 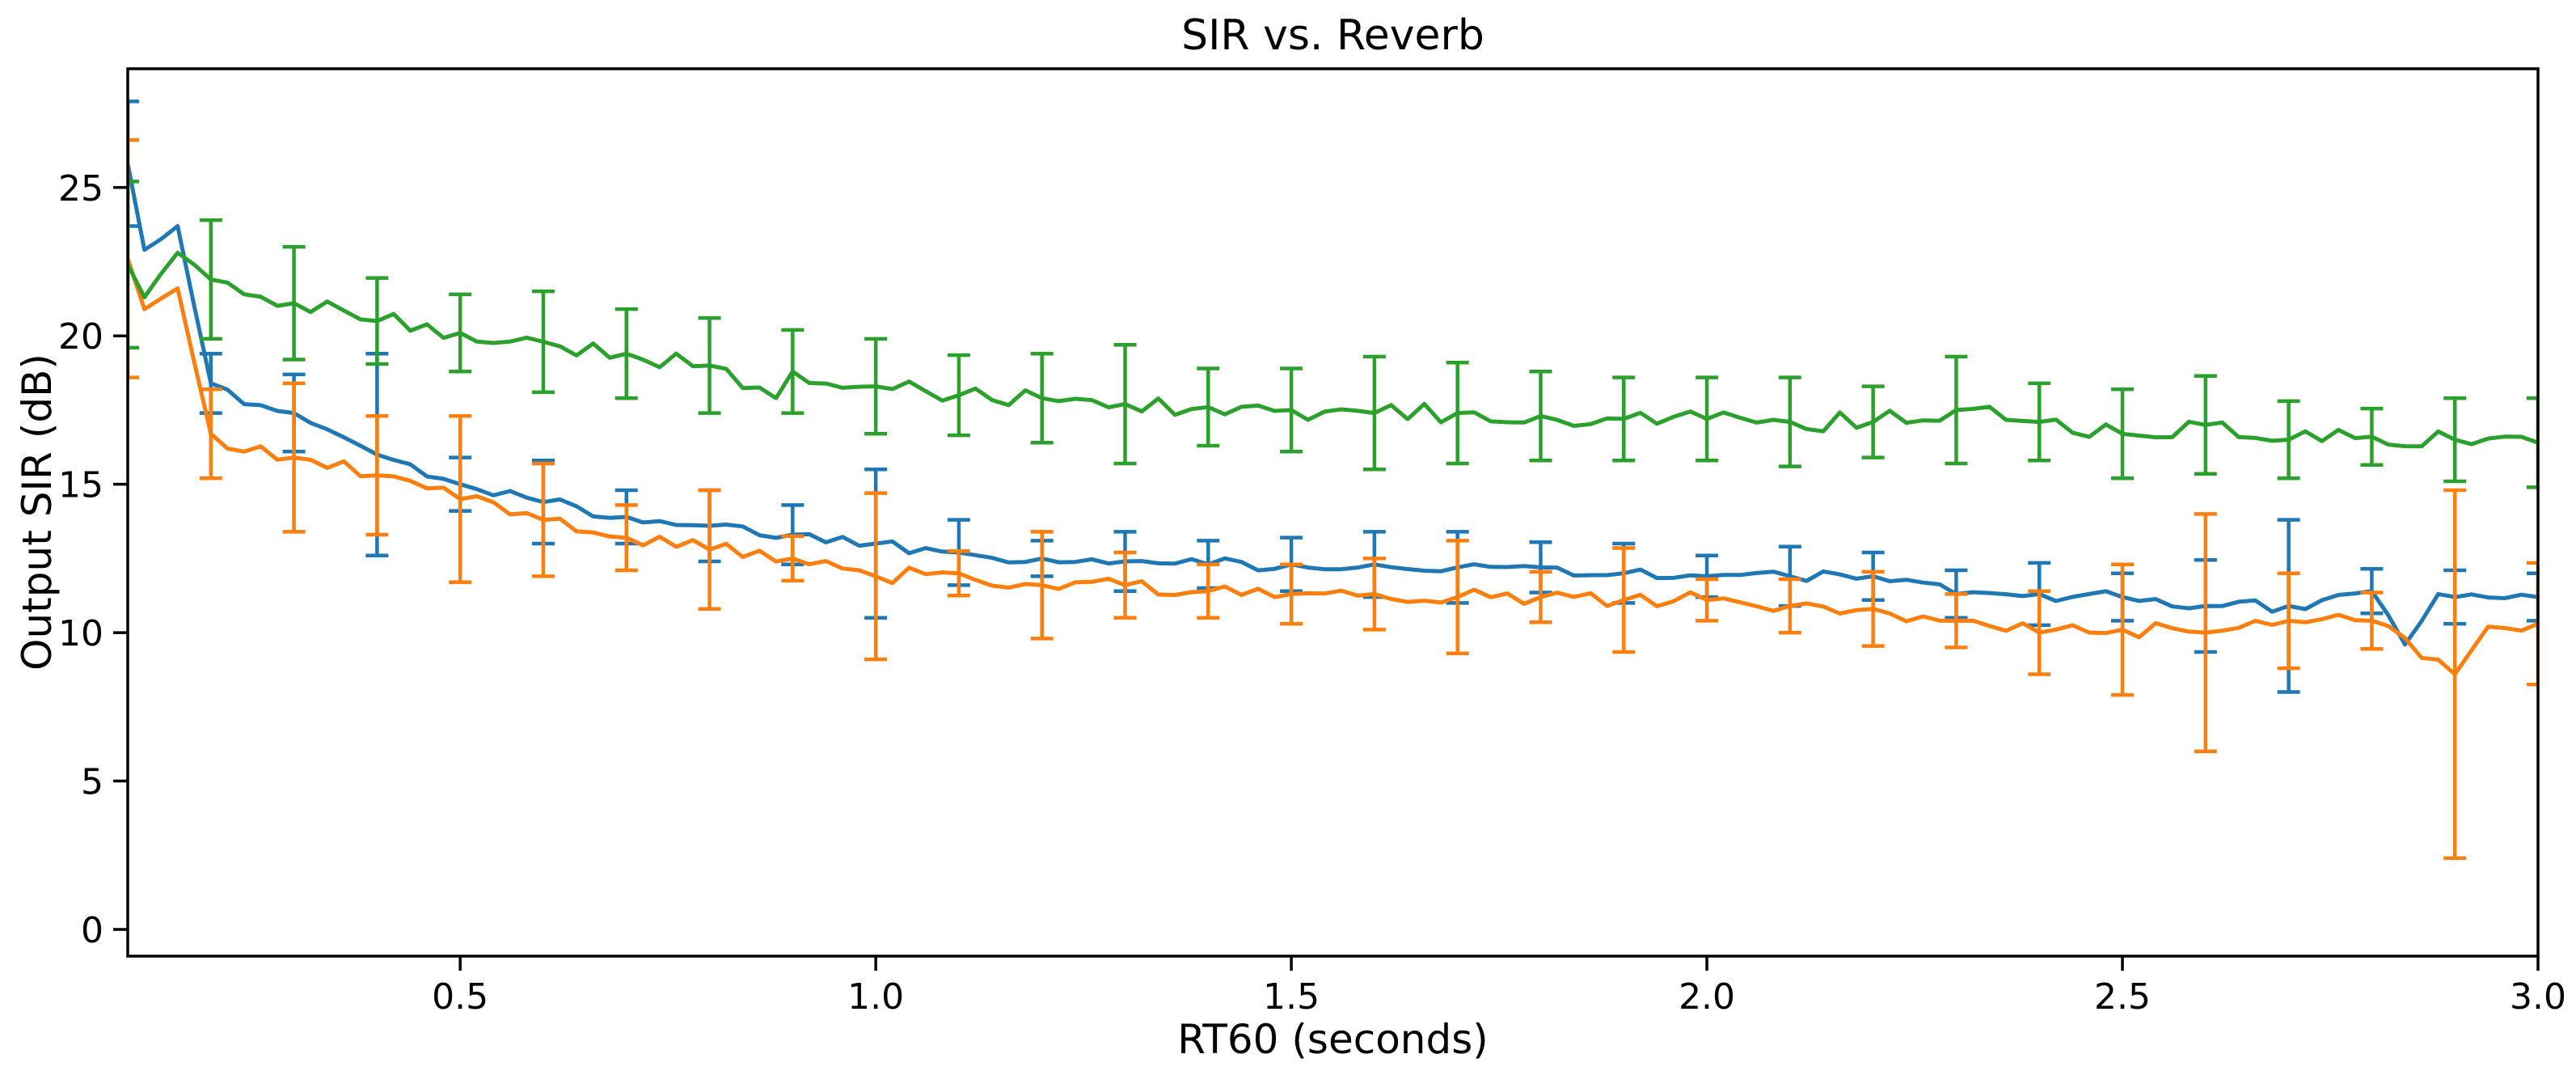 What do you see at coordinates (1333, 1039) in the screenshot?
I see `x-axis-label: RT60 (seconds)` at bounding box center [1333, 1039].